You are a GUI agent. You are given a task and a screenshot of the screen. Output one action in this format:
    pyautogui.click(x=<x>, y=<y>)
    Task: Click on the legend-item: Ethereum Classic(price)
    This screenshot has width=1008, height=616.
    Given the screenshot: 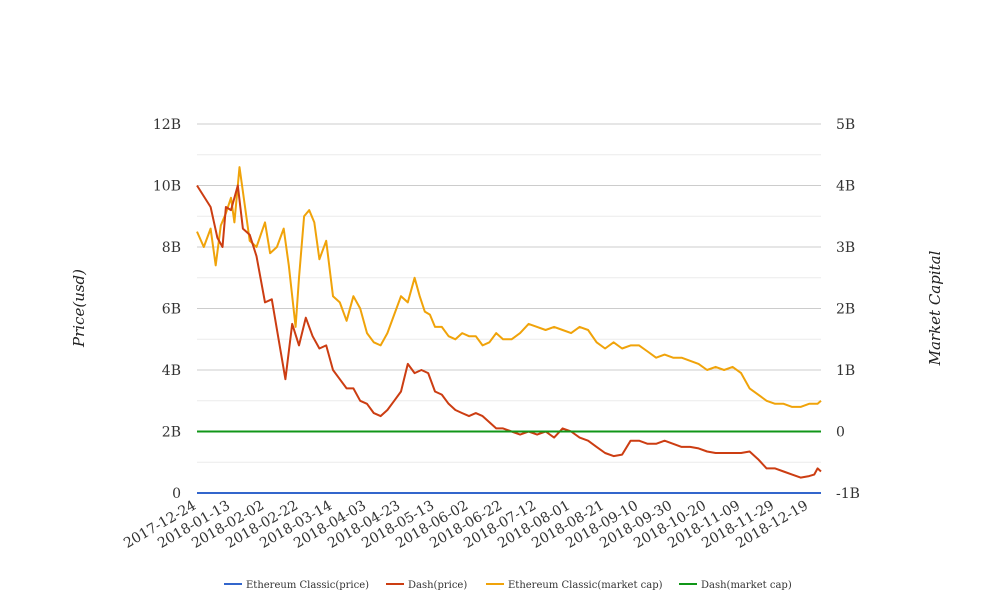 What is the action you would take?
    pyautogui.click(x=296, y=585)
    